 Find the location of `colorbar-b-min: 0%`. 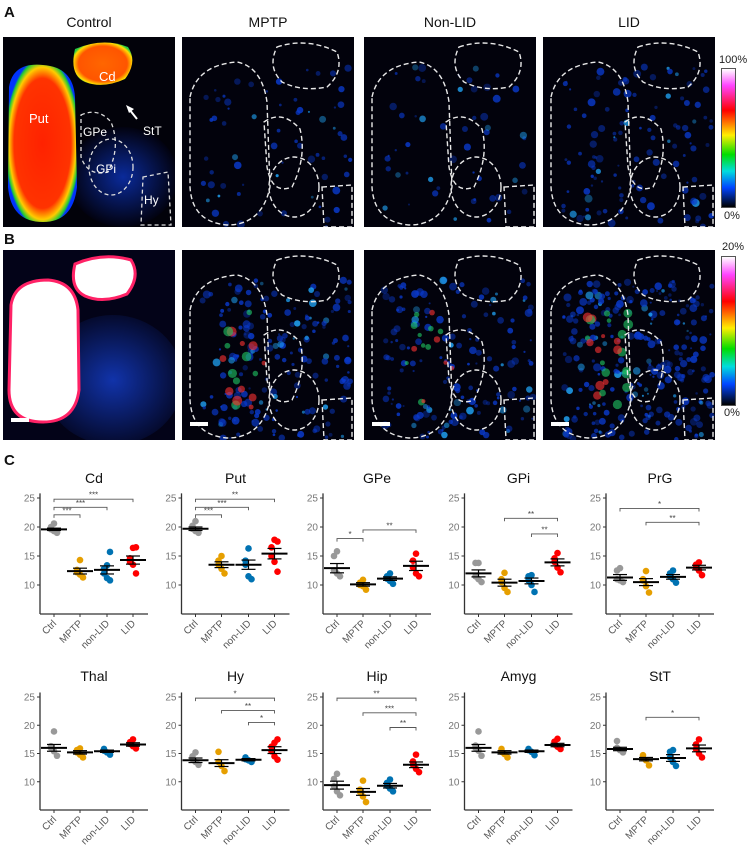

colorbar-b-min: 0% is located at coordinates (732, 413).